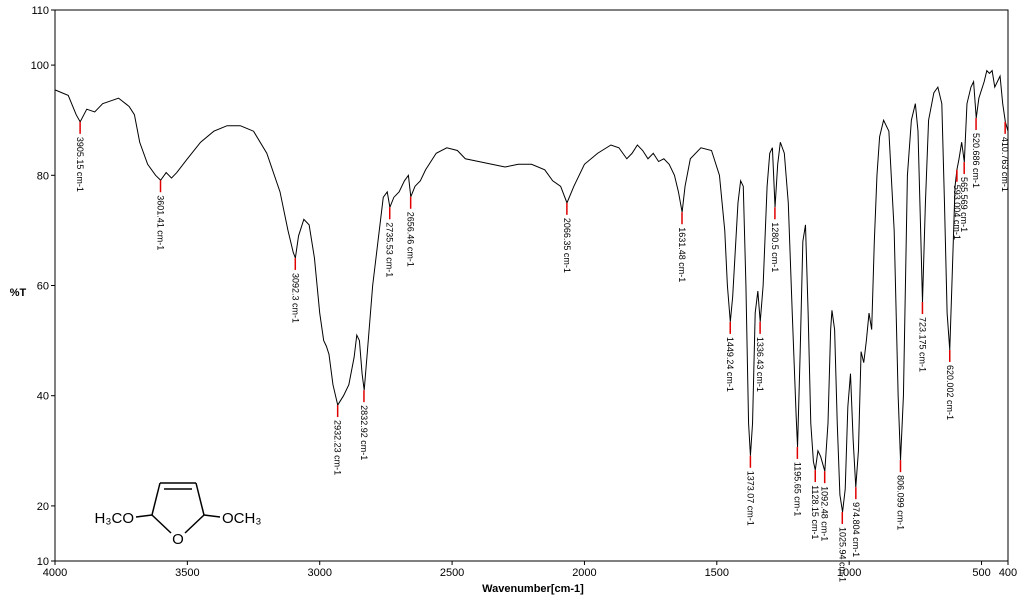 The width and height of the screenshot is (1023, 603). What do you see at coordinates (981, 573) in the screenshot?
I see `x-tick-label: 500` at bounding box center [981, 573].